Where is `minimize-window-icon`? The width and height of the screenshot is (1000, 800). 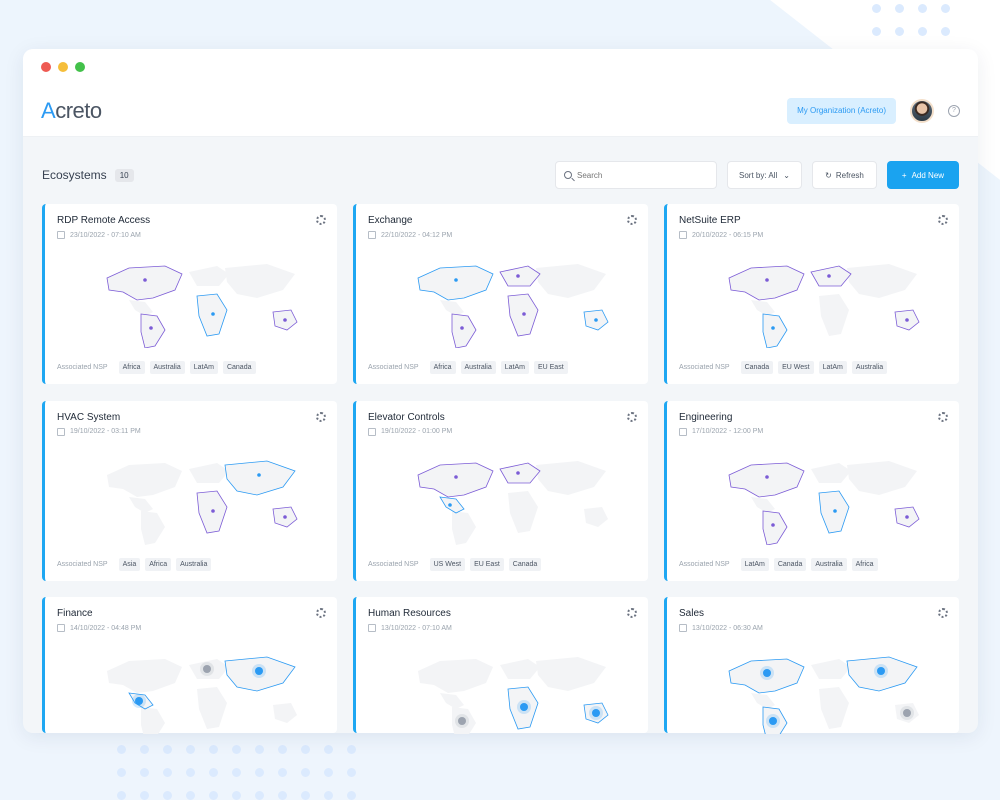 minimize-window-icon is located at coordinates (63, 67).